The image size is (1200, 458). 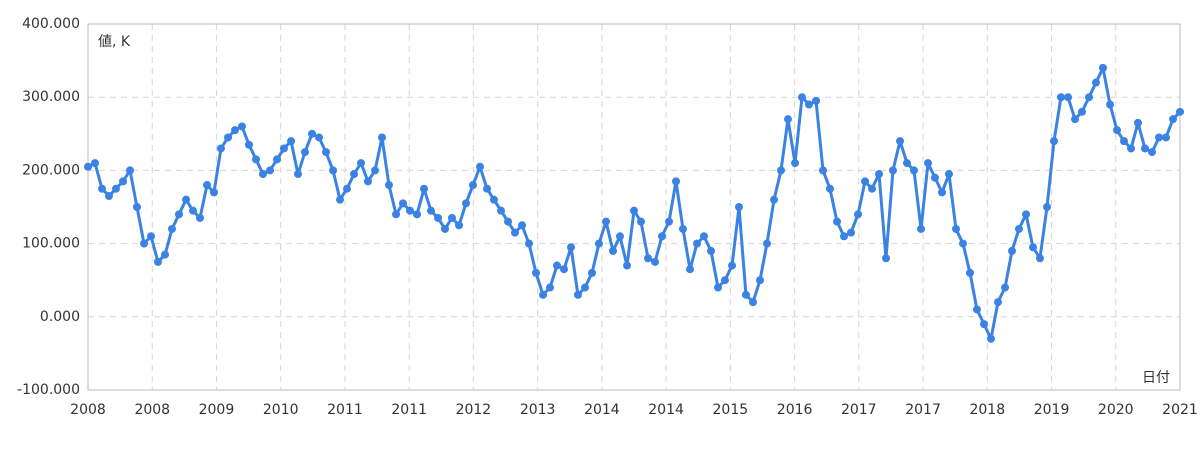 I want to click on x-tick-label: 2011, so click(x=409, y=410).